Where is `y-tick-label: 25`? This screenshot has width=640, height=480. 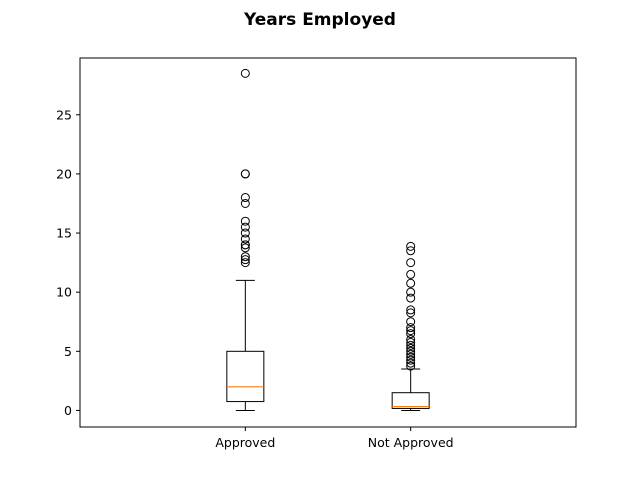
y-tick-label: 25 is located at coordinates (64, 114).